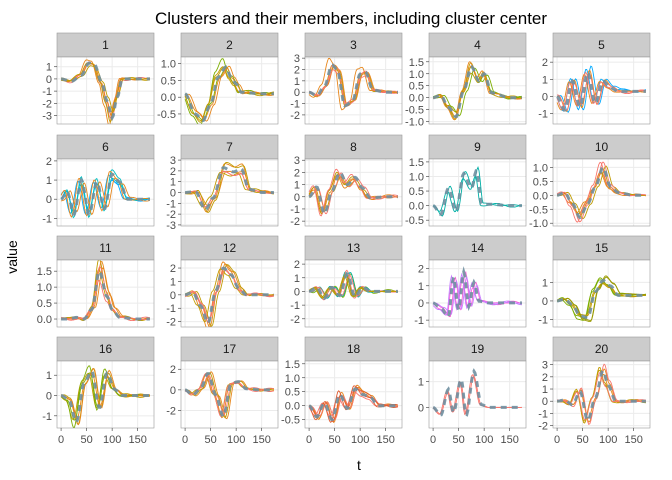  I want to click on y-tick-label: -0.5, so click(538, 210).